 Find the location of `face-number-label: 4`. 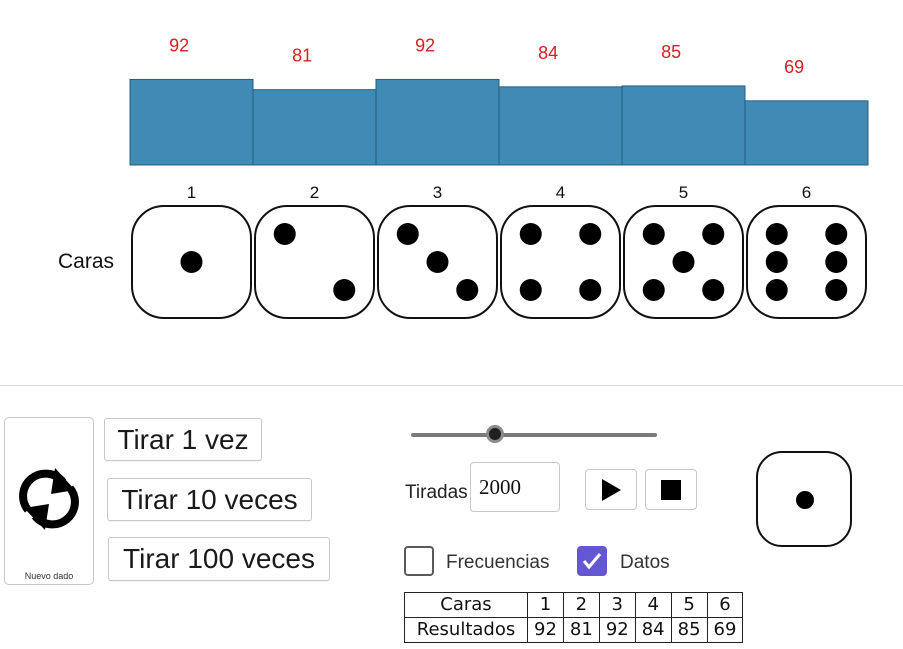

face-number-label: 4 is located at coordinates (560, 192).